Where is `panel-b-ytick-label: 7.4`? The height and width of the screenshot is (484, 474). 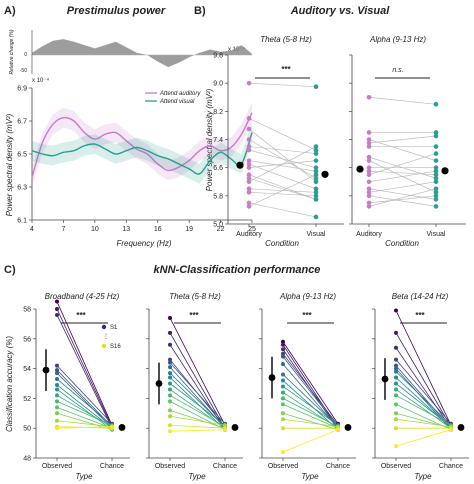
panel-b-ytick-label: 7.4 is located at coordinates (218, 140).